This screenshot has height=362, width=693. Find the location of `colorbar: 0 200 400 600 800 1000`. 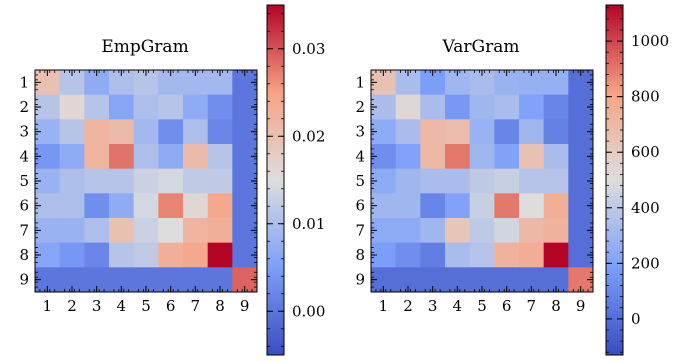

colorbar: 0 200 400 600 800 1000 is located at coordinates (637, 180).